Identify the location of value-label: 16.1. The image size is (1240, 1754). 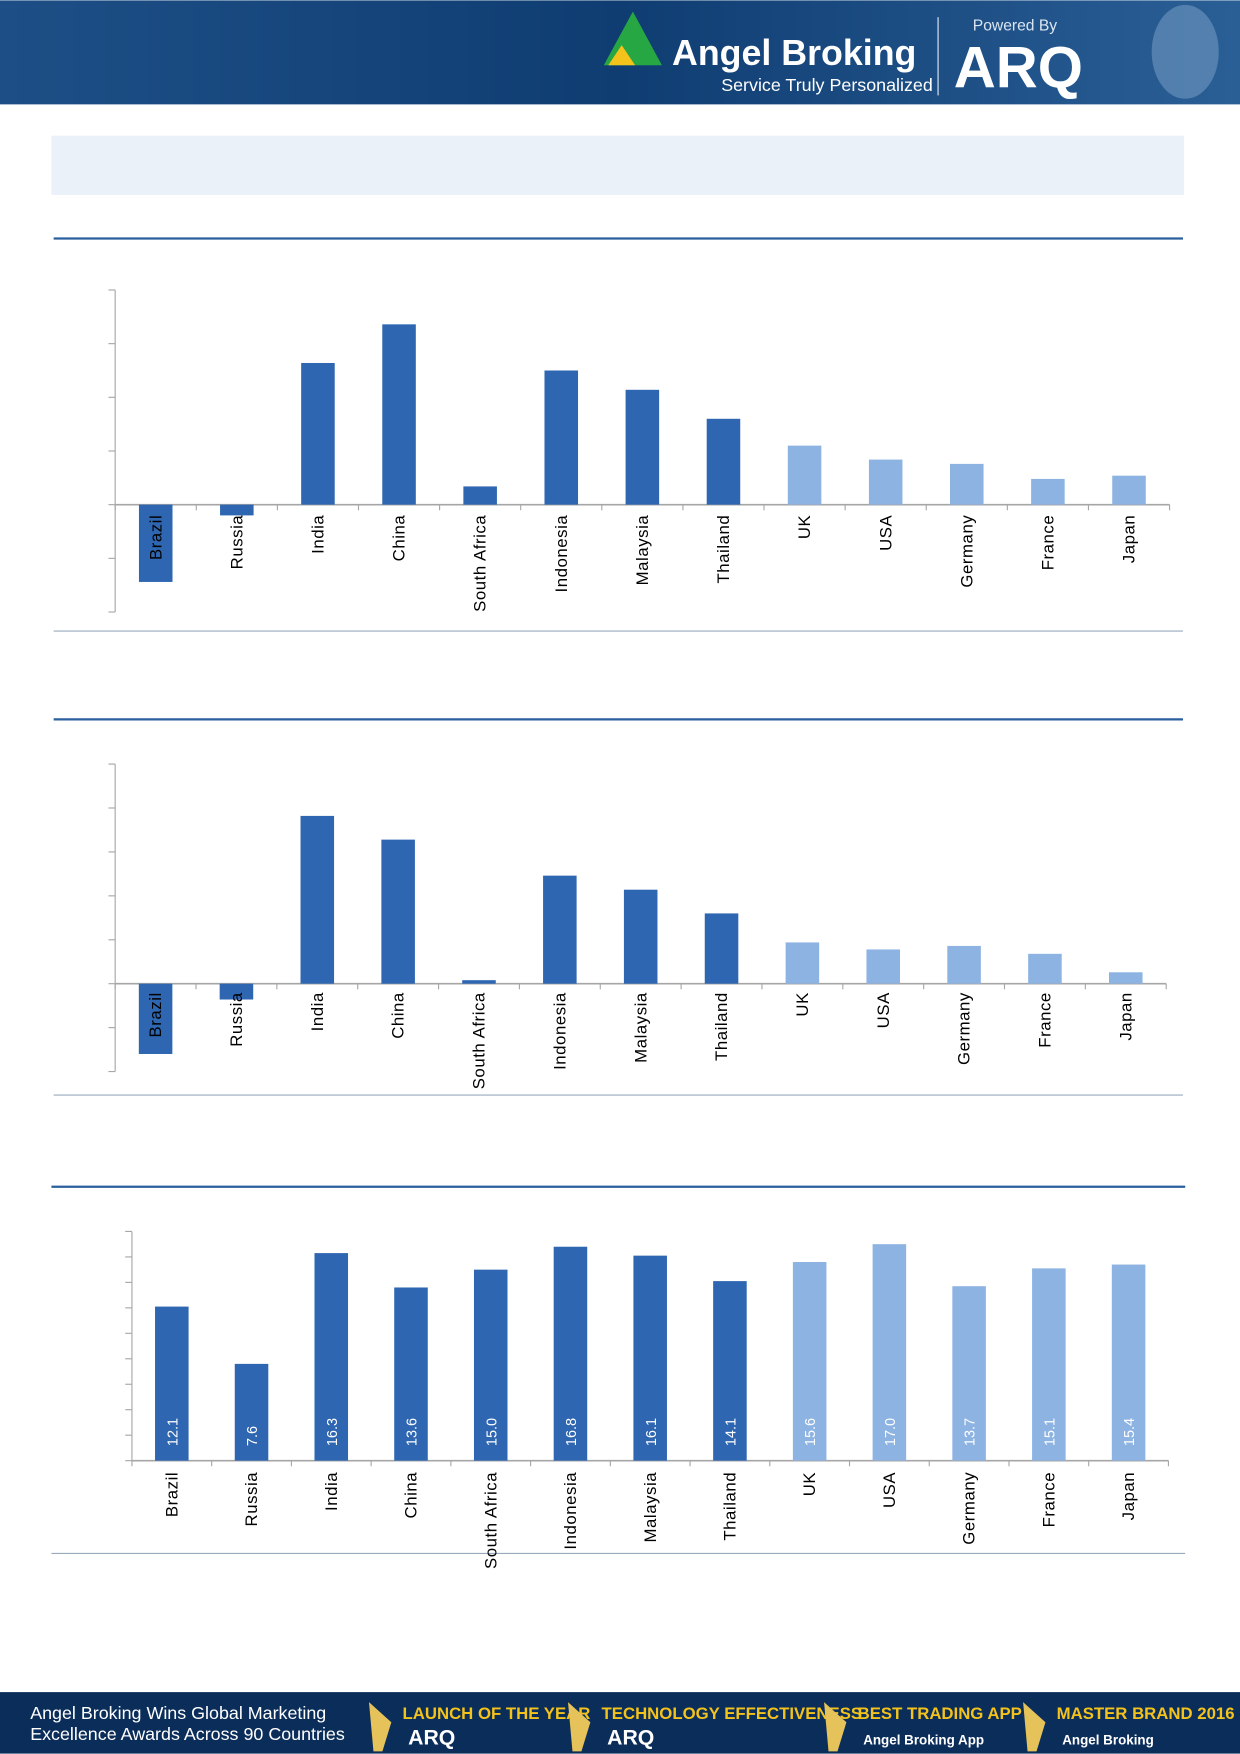
(652, 1432).